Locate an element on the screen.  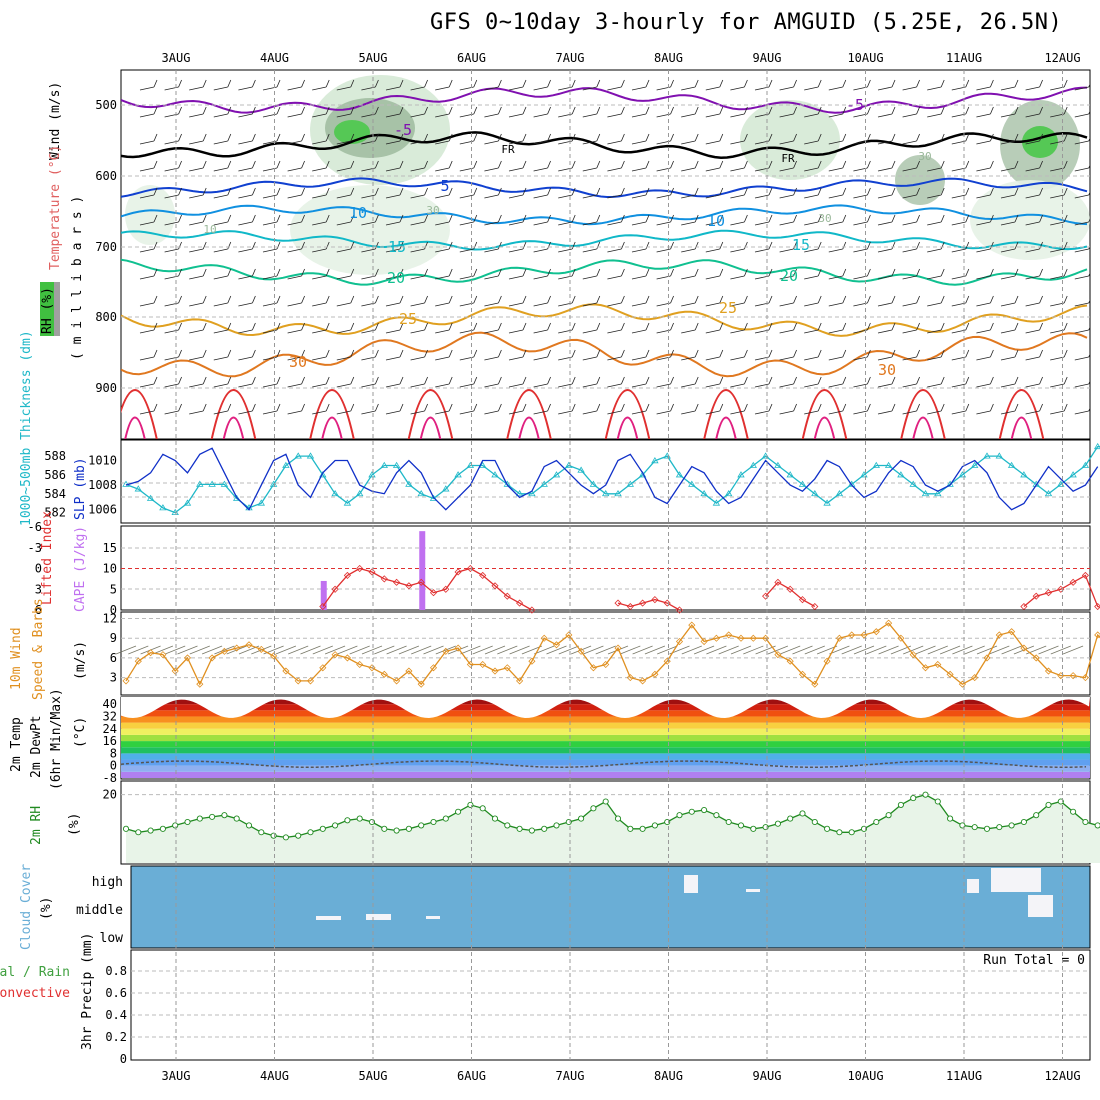
date-tick-label: 3AUG is located at coordinates (176, 58).